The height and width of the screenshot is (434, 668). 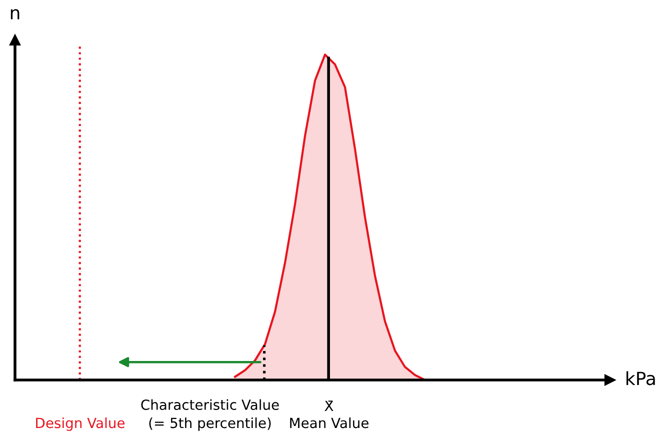 What do you see at coordinates (329, 422) in the screenshot?
I see `text: Mean Value` at bounding box center [329, 422].